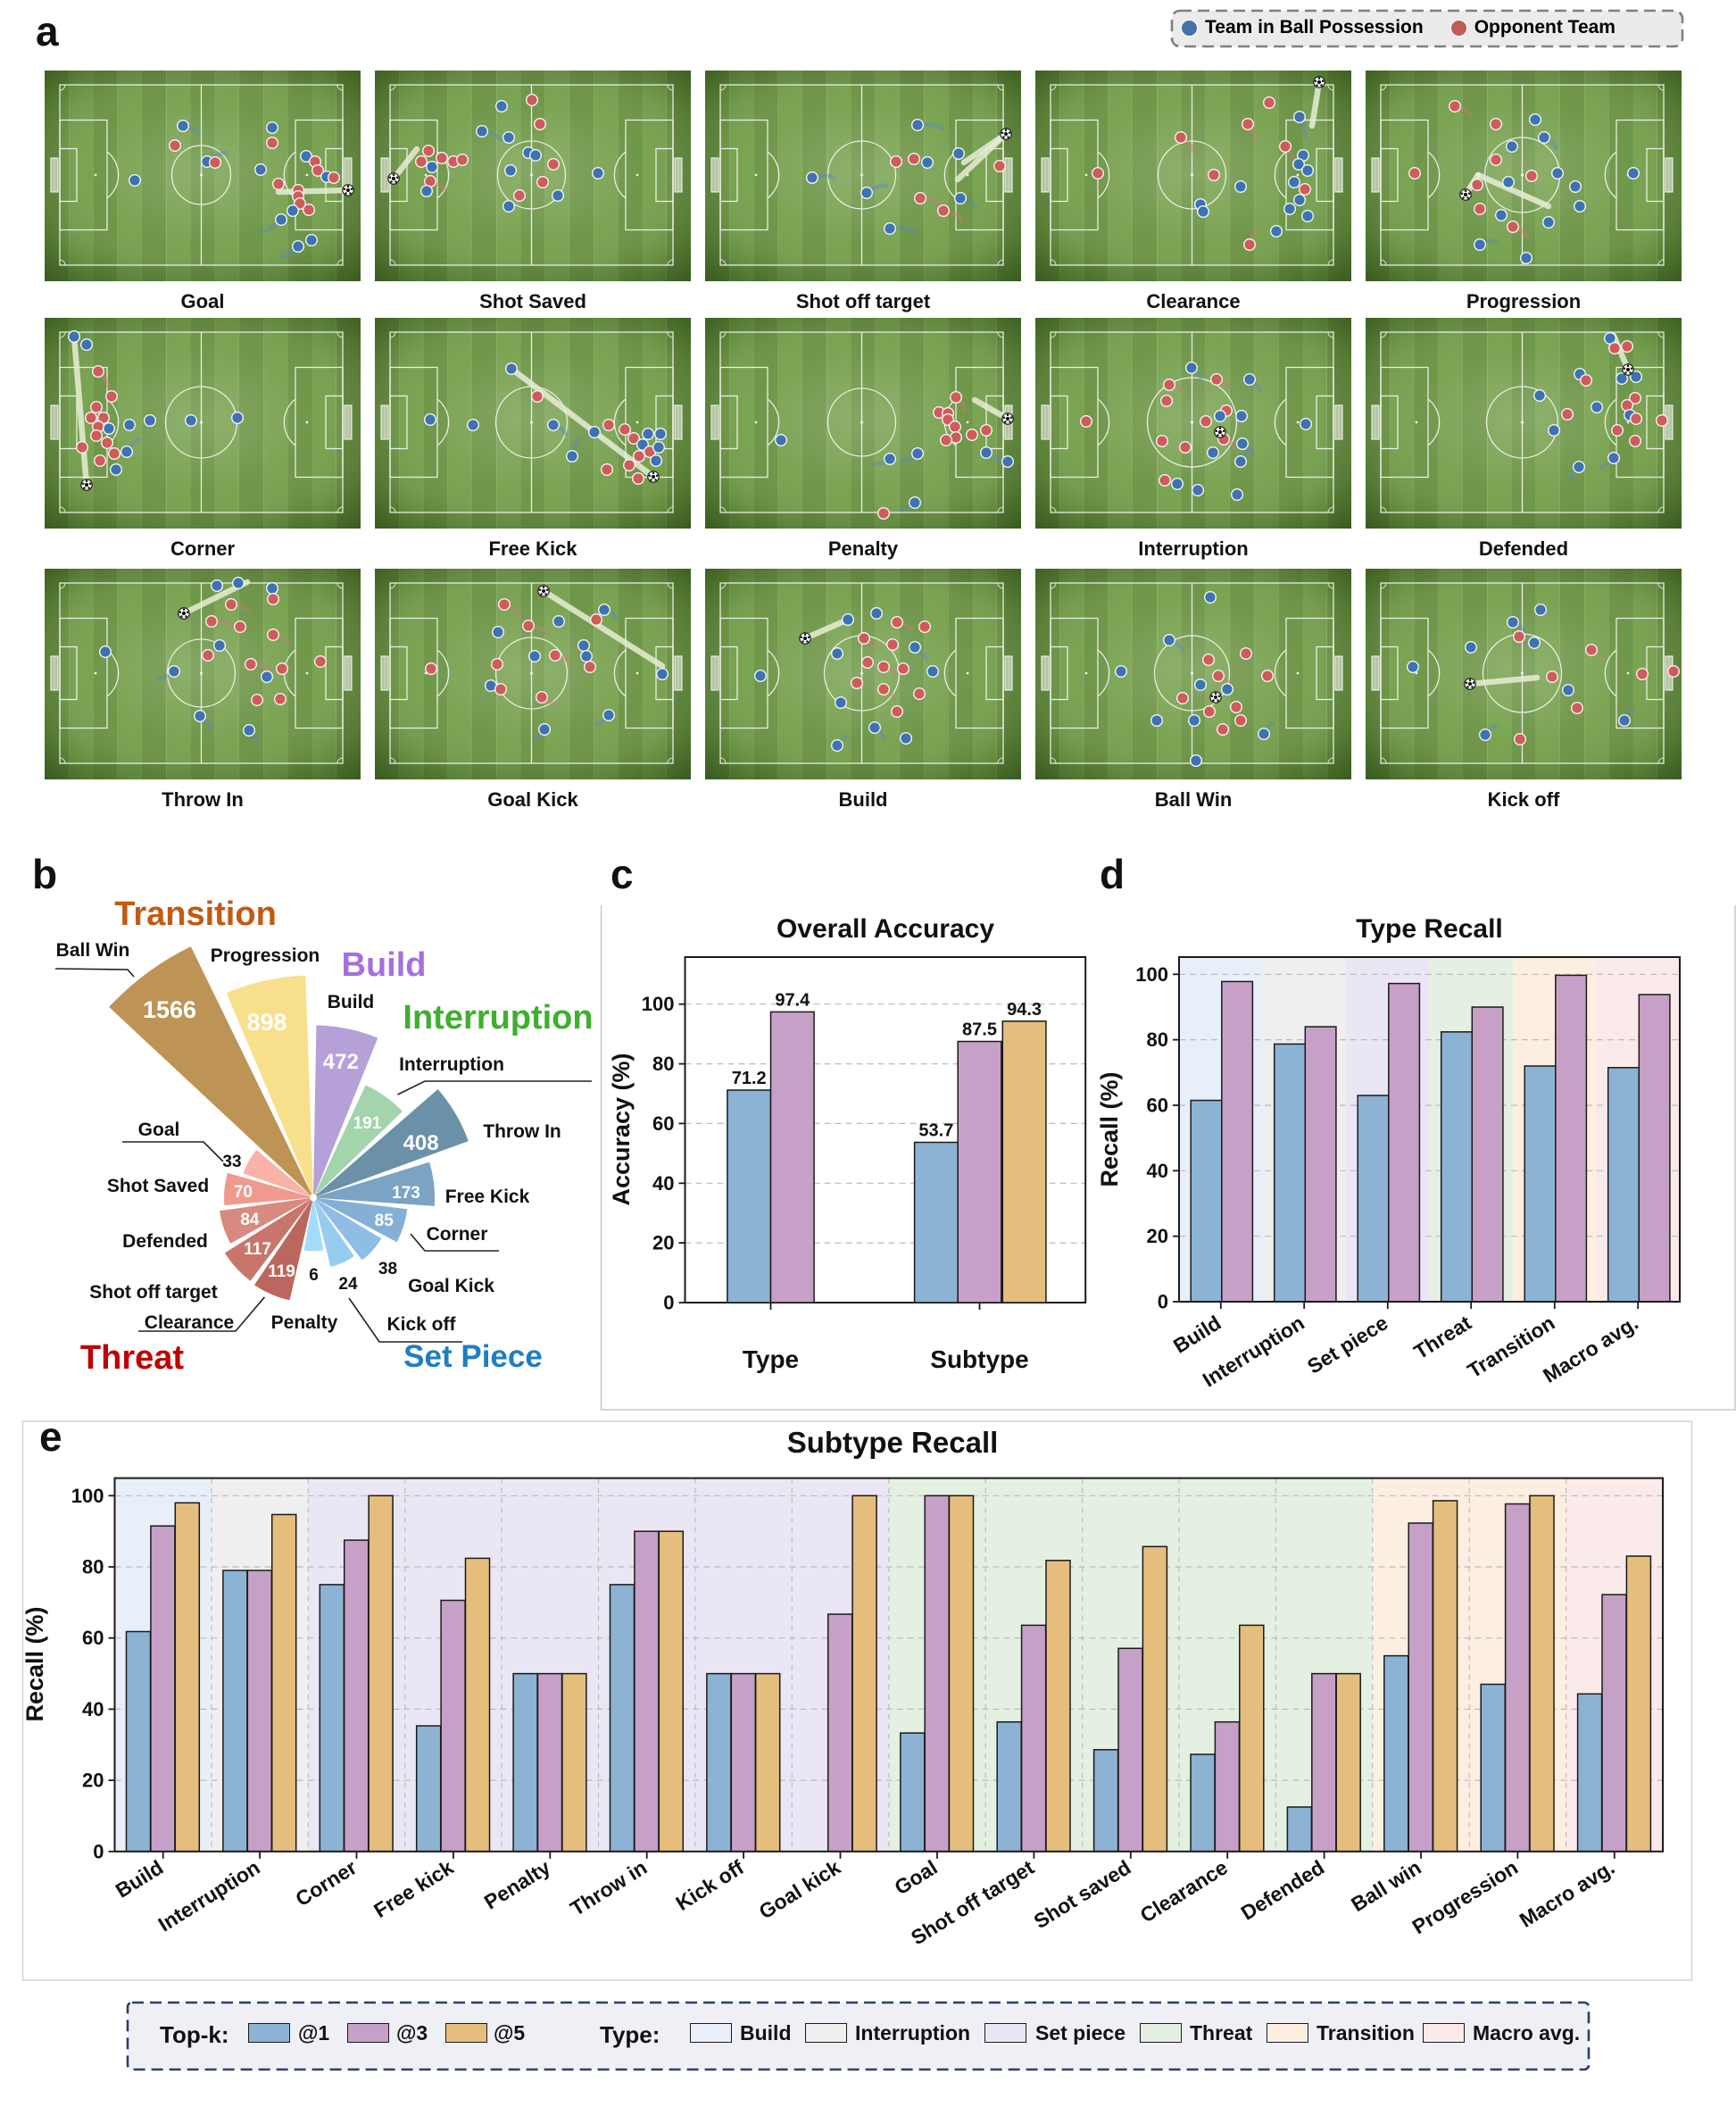 The image size is (1736, 2107). What do you see at coordinates (153, 1292) in the screenshot?
I see `svg-text: Shot off target` at bounding box center [153, 1292].